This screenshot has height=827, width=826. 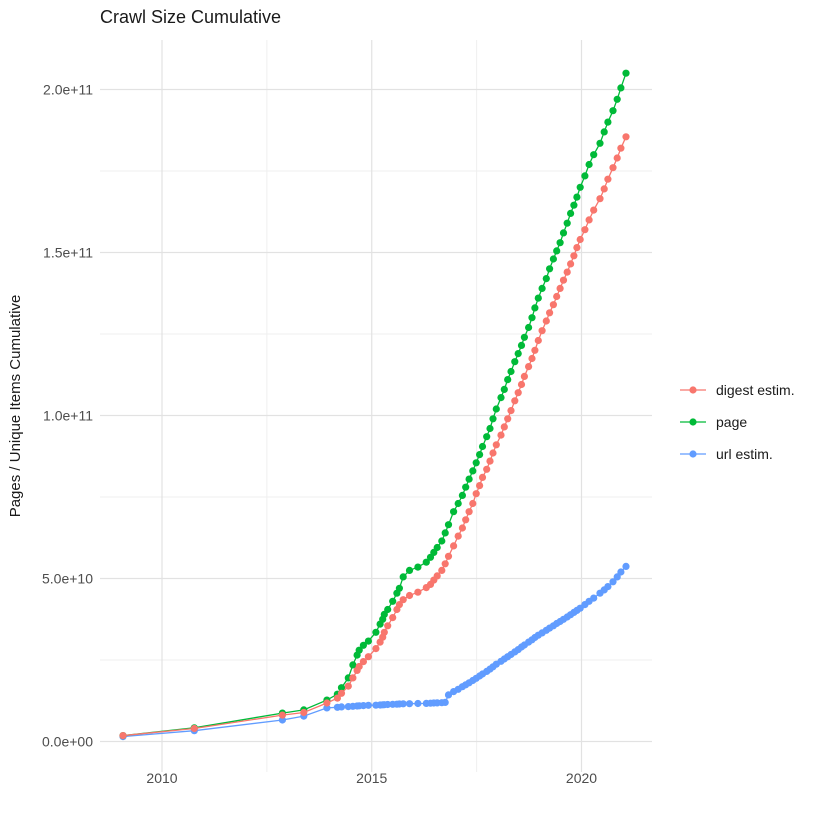 I want to click on legend-key-url-icon, so click(x=693, y=454).